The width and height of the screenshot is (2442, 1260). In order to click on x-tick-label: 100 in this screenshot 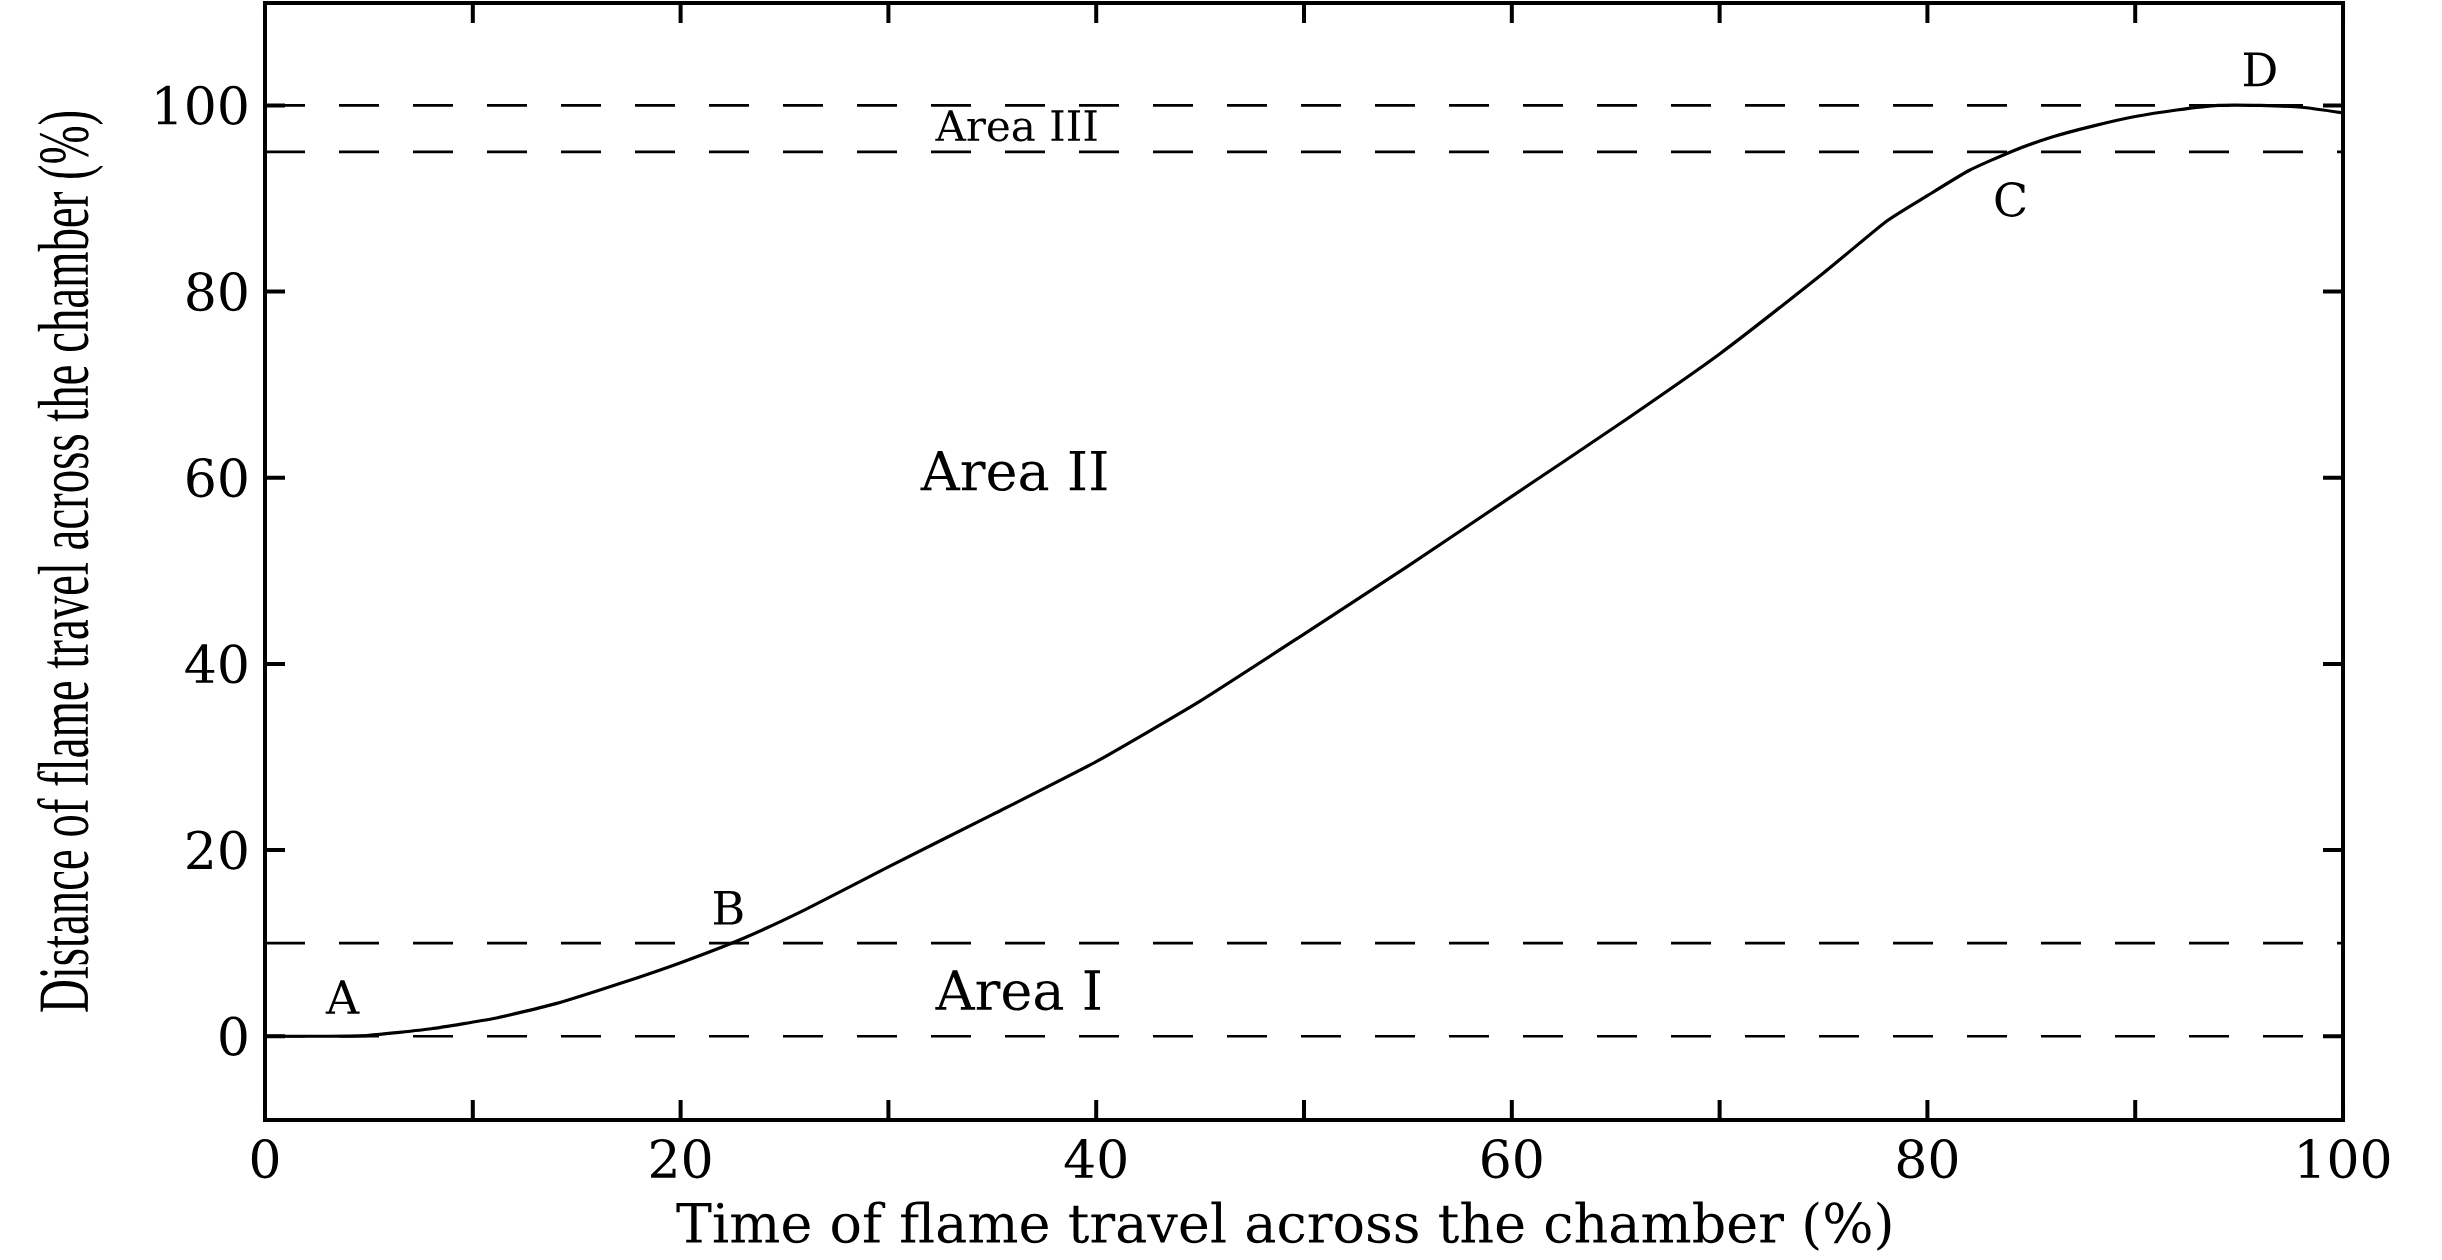, I will do `click(2344, 1159)`.